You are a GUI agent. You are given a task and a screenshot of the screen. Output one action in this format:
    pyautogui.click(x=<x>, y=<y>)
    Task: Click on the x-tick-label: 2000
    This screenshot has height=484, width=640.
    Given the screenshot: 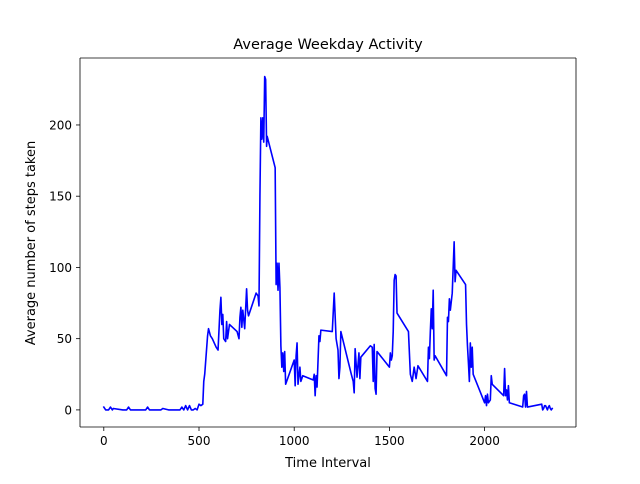 What is the action you would take?
    pyautogui.click(x=484, y=441)
    